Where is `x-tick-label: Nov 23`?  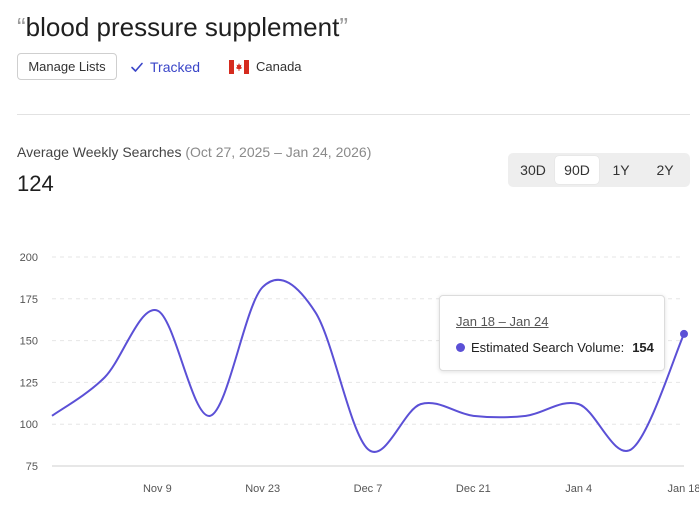
x-tick-label: Nov 23 is located at coordinates (262, 489).